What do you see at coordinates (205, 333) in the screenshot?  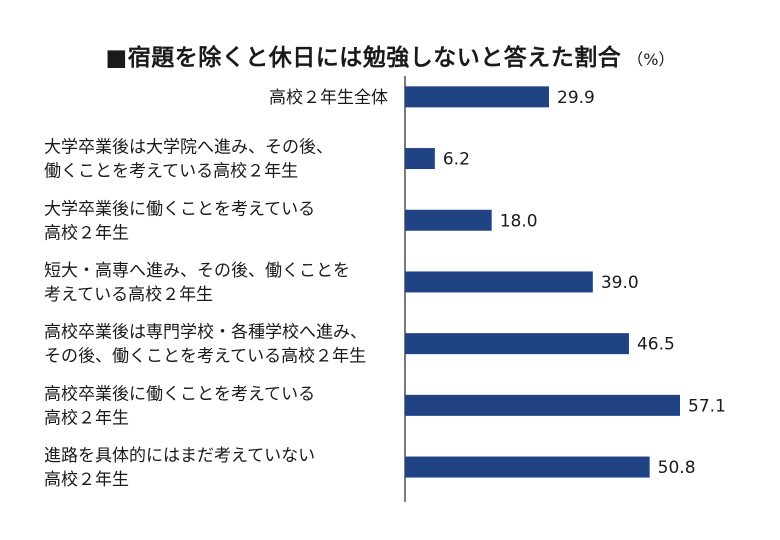 I see `category-label: 高校卒業後は専門学校・各種学校へ進み、` at bounding box center [205, 333].